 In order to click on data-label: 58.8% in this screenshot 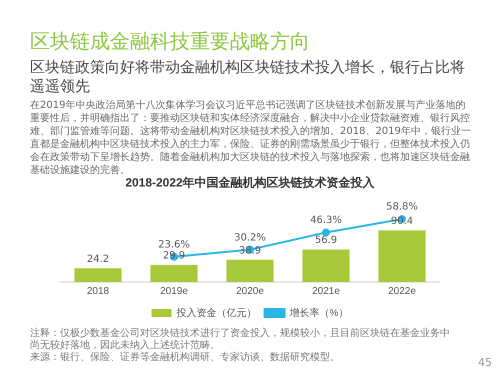, I will do `click(402, 207)`.